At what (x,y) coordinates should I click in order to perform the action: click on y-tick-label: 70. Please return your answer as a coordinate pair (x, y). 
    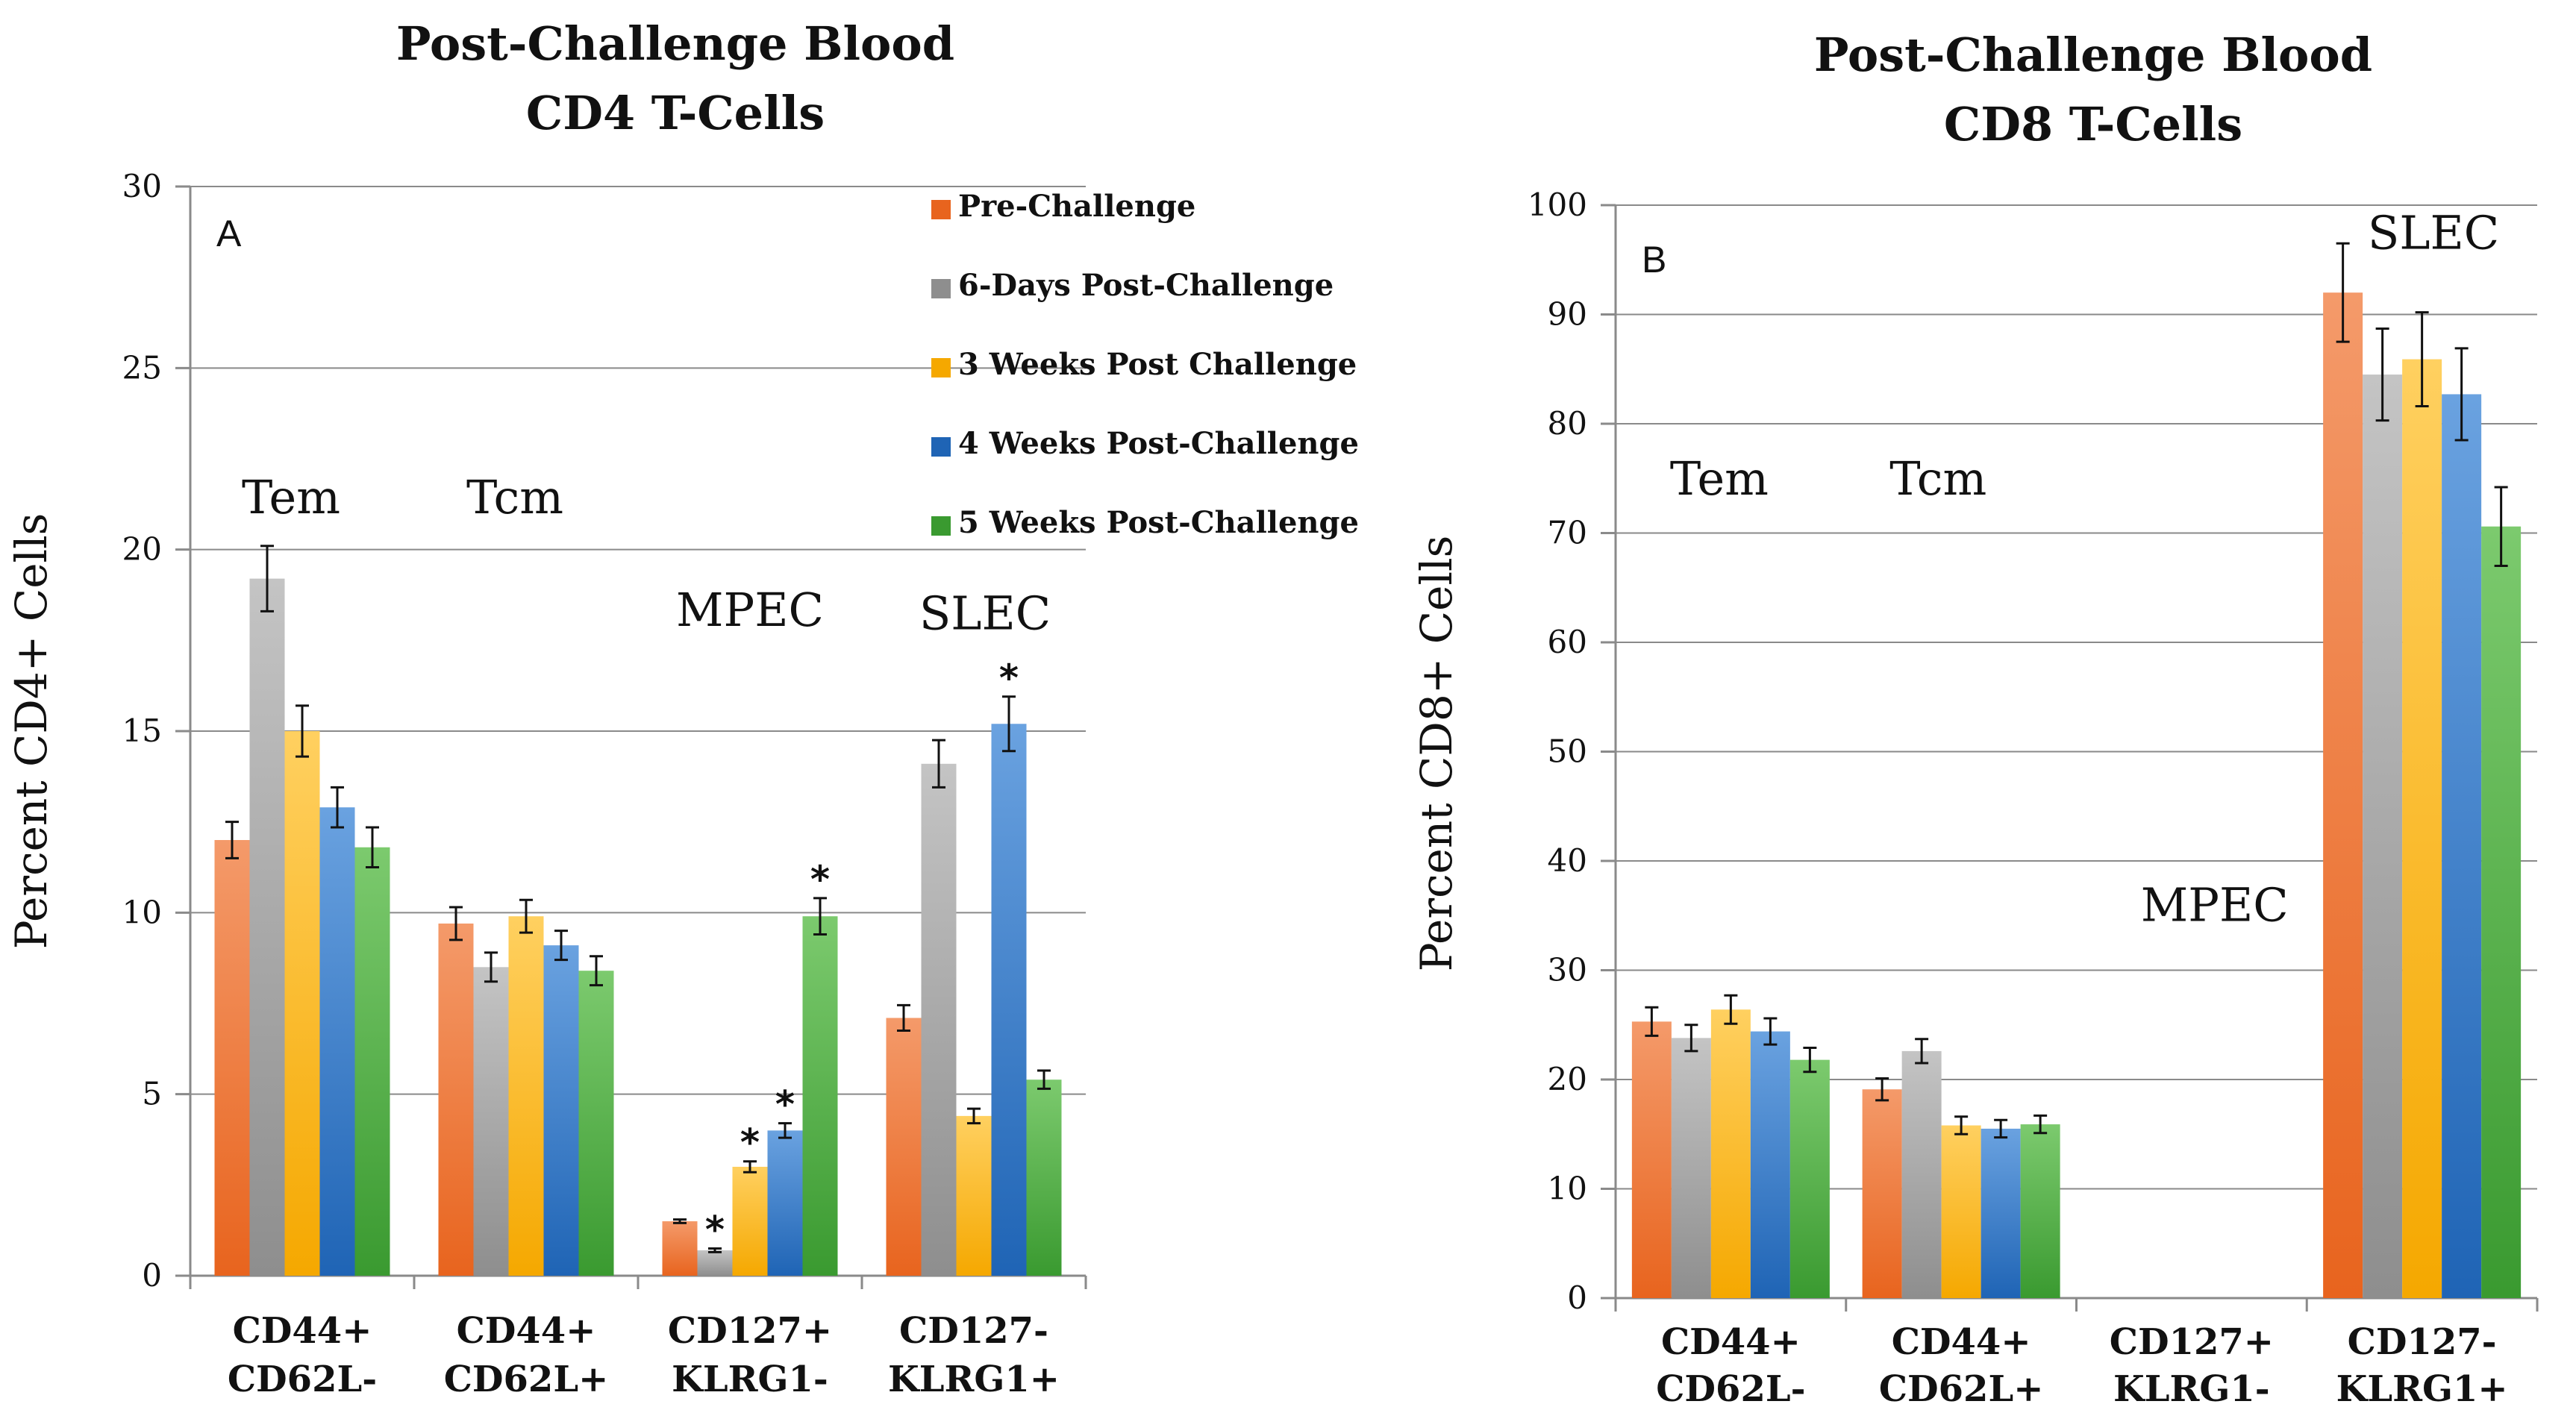
    Looking at the image, I should click on (1567, 533).